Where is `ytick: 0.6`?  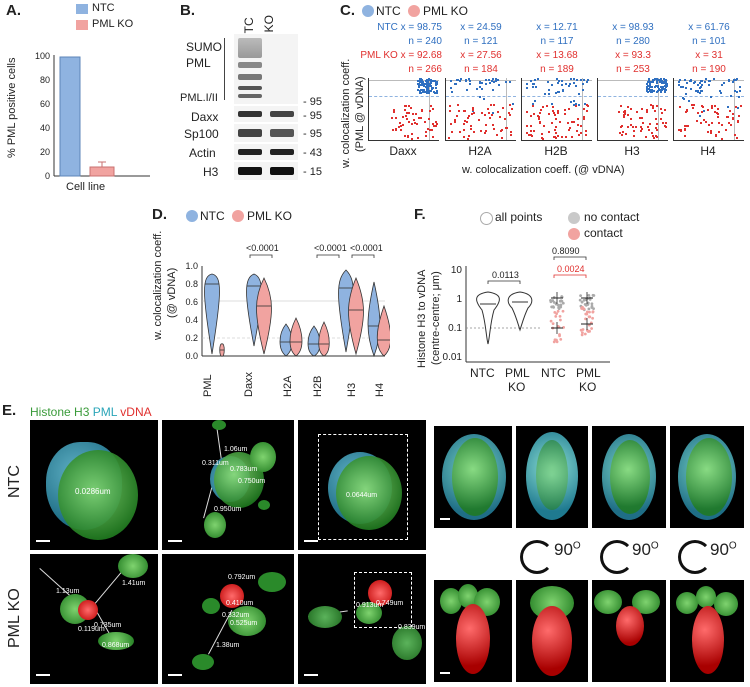 ytick: 0.6 is located at coordinates (191, 302).